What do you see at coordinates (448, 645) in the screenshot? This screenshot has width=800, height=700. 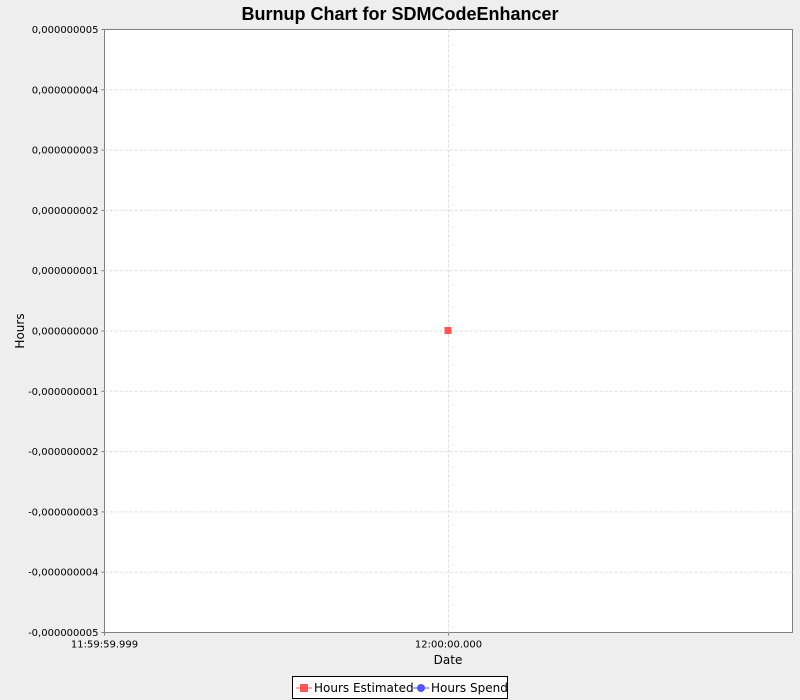 I see `x-tick-label: 12:00:00.000` at bounding box center [448, 645].